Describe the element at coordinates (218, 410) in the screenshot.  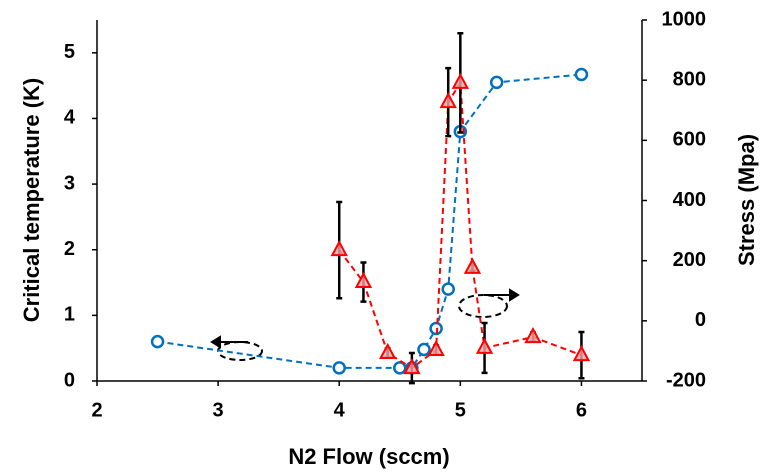
I see `x-tick-label: 3` at that location.